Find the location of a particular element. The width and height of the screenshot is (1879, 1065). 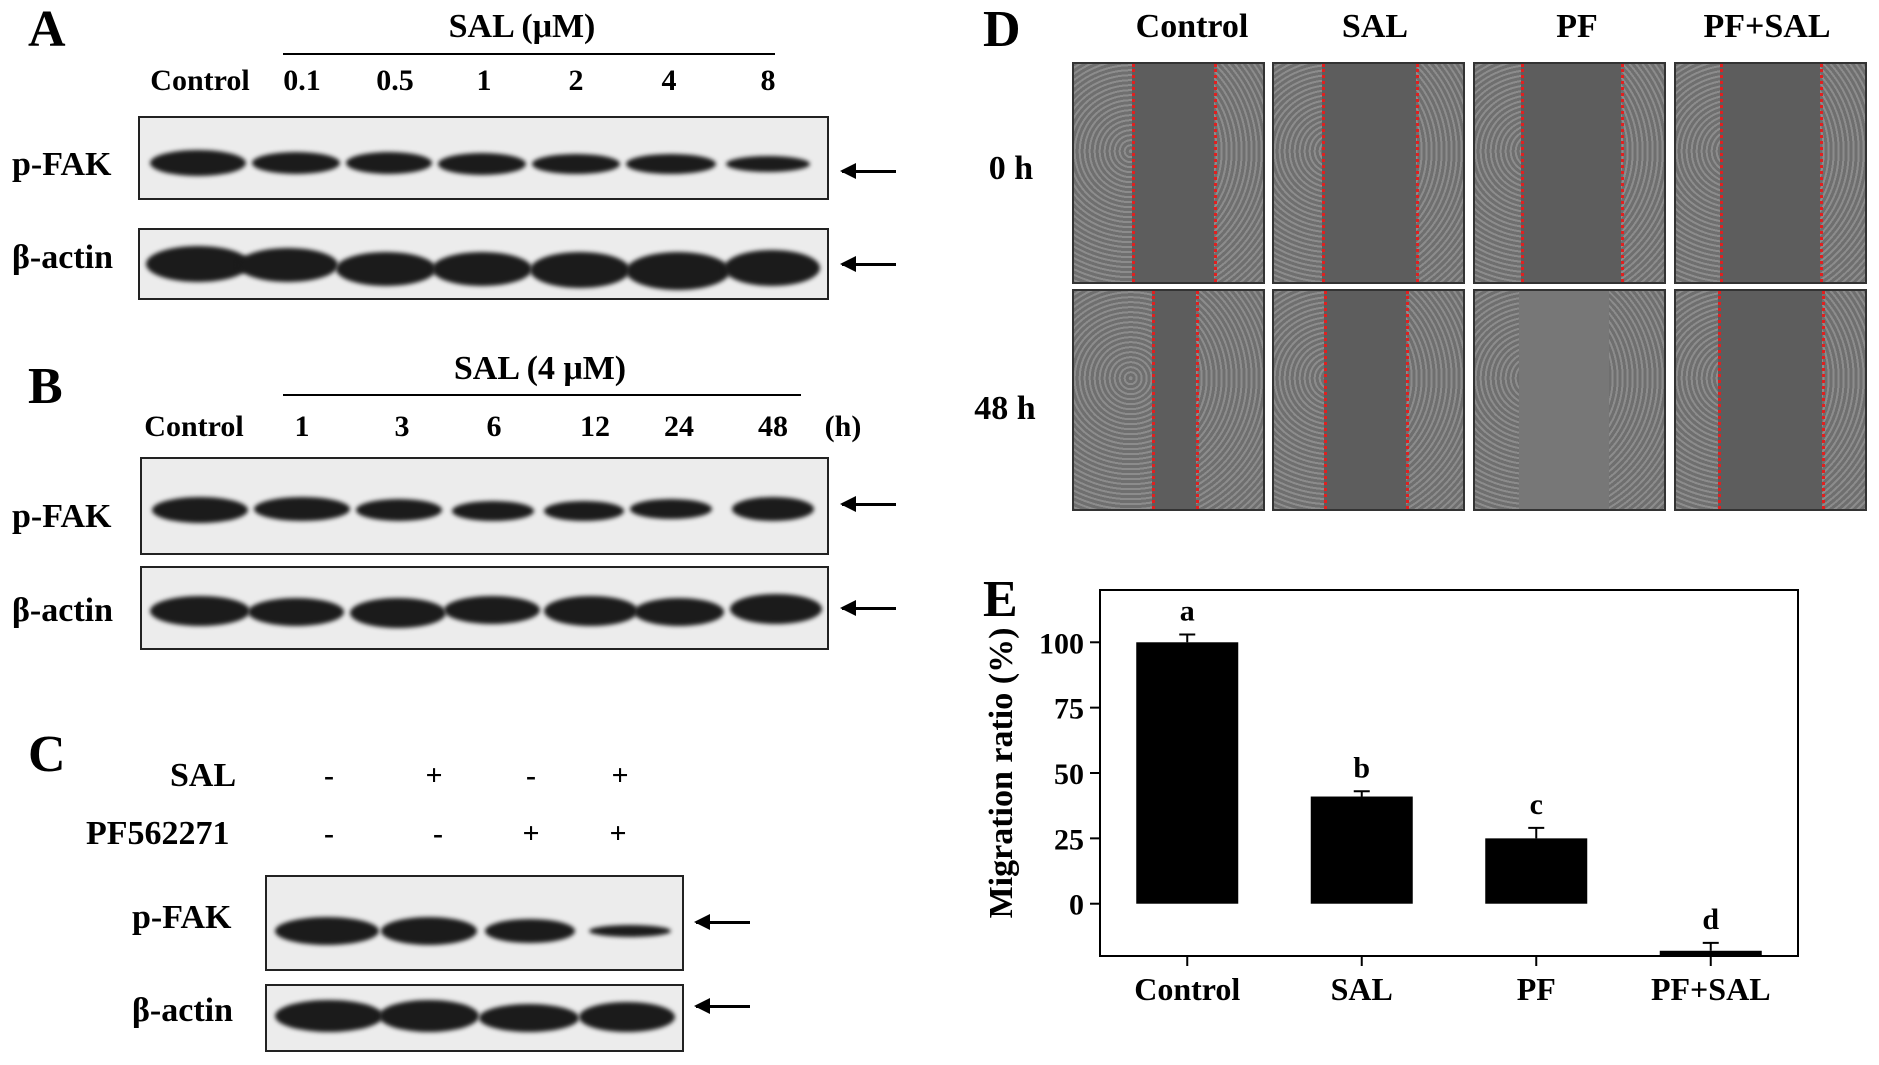

panel-b-unit-label: (h) is located at coordinates (843, 426).